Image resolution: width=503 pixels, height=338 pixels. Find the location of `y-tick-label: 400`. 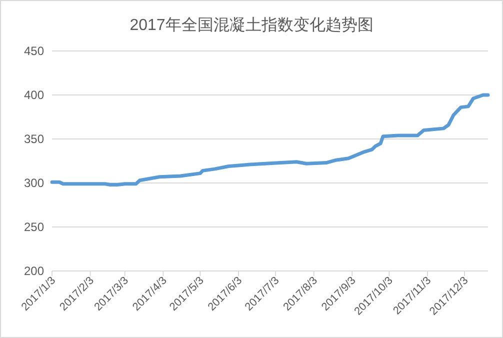

y-tick-label: 400 is located at coordinates (34, 95).